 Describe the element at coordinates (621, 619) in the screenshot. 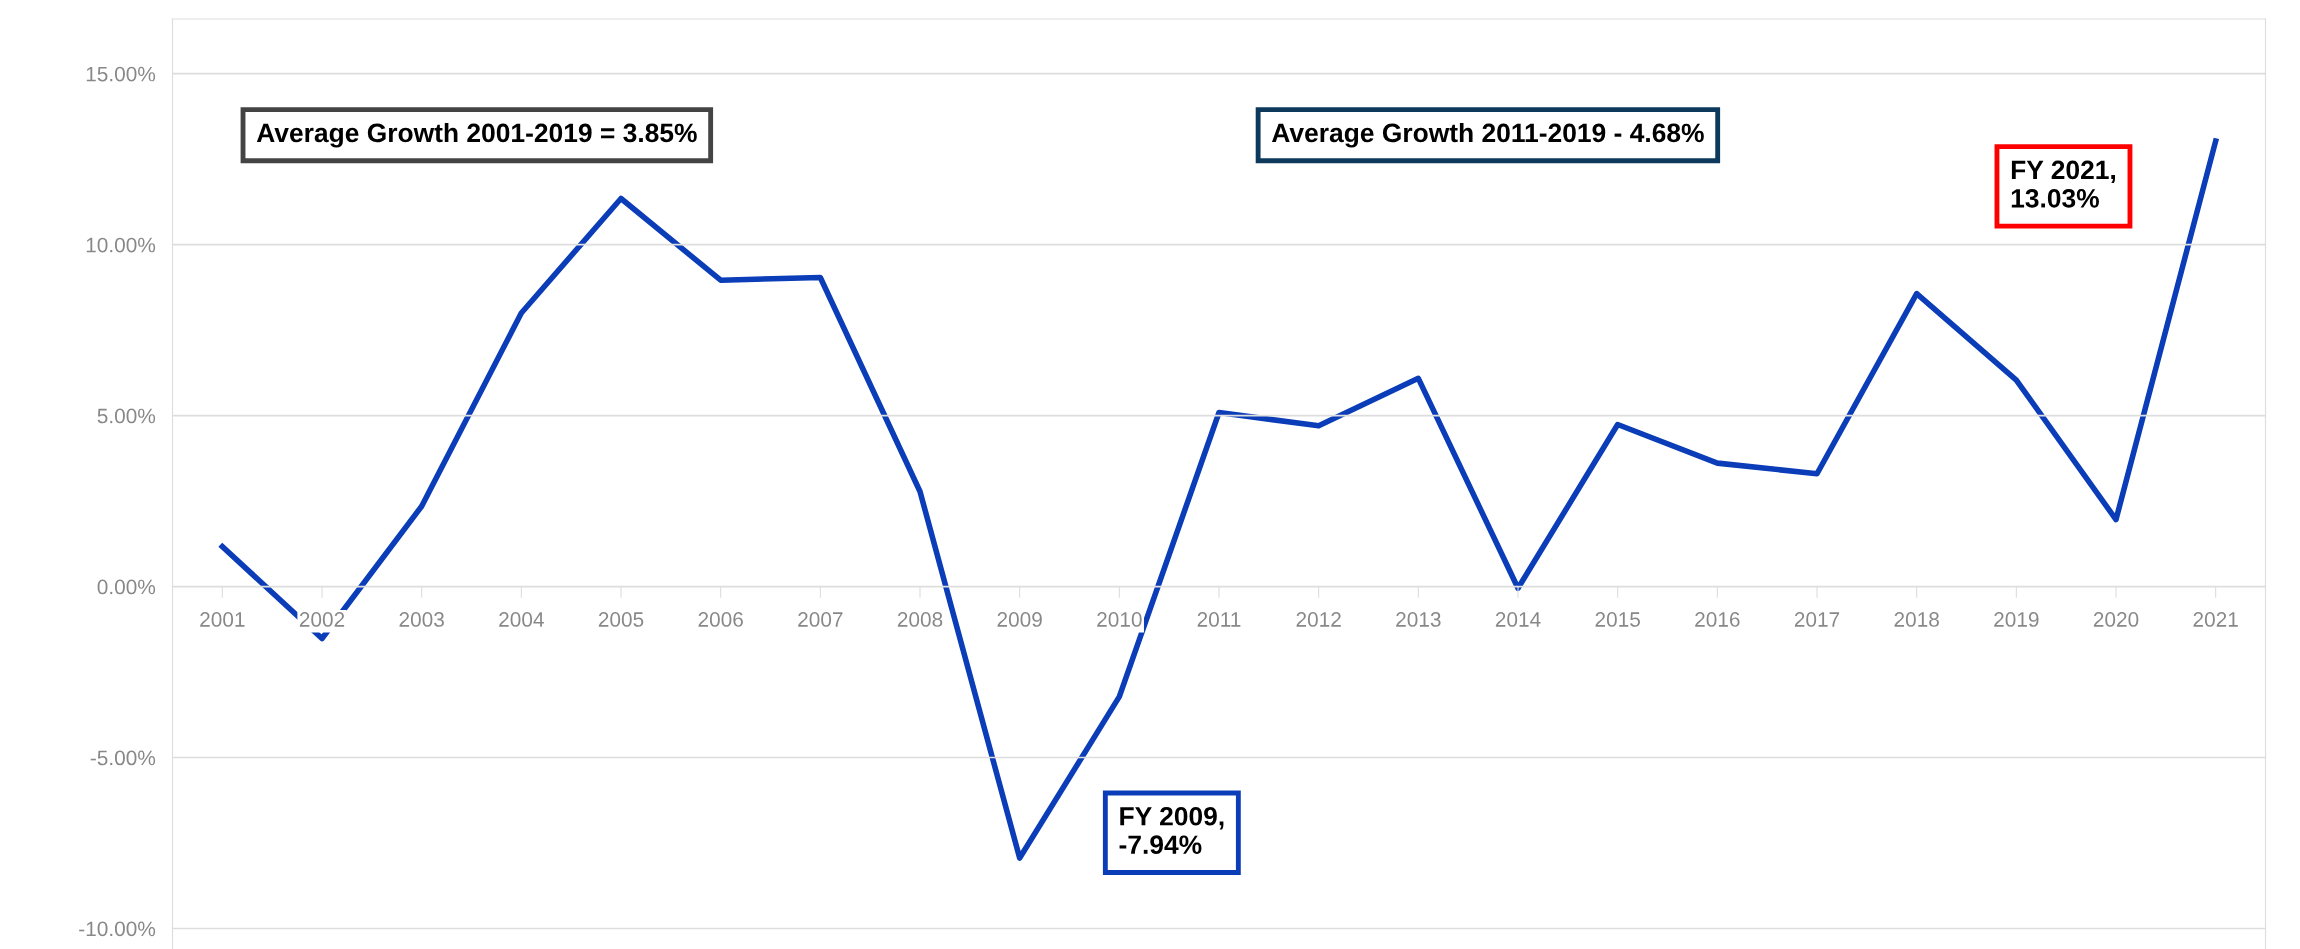

I see `x-tick-label: 2005` at that location.